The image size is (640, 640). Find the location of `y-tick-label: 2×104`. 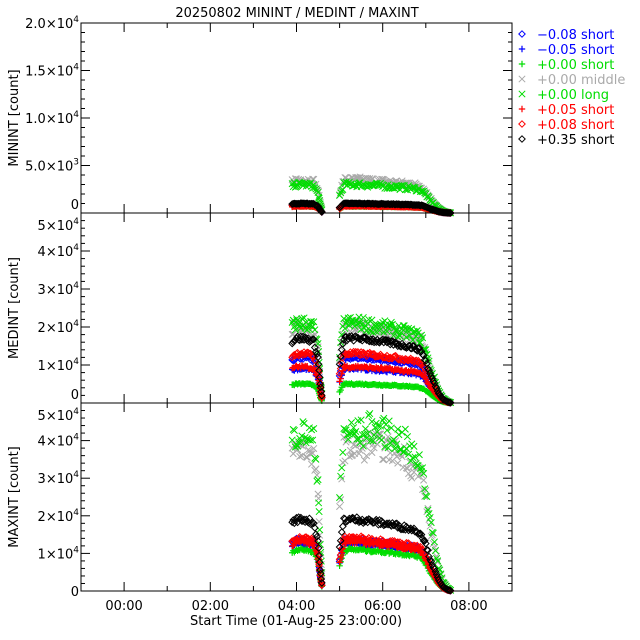

y-tick-label: 2×104 is located at coordinates (59, 516).